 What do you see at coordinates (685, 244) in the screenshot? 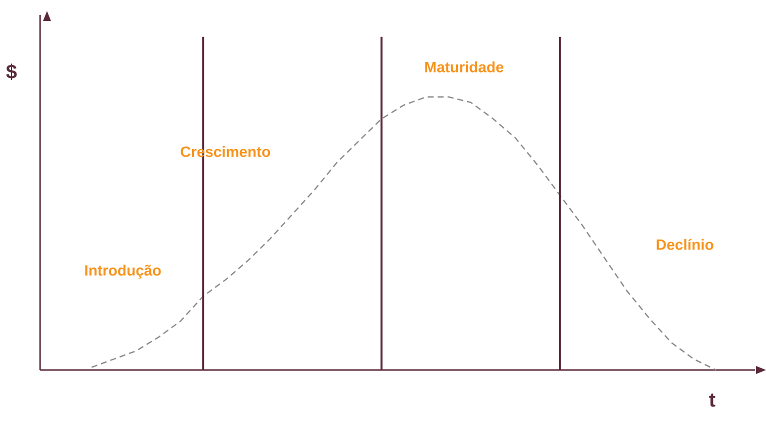
I see `annotation: Declínio` at bounding box center [685, 244].